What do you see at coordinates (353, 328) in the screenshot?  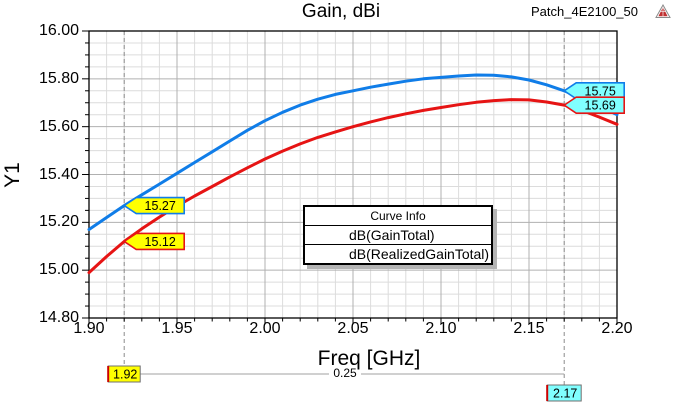 I see `x-tick-label: 2.05` at bounding box center [353, 328].